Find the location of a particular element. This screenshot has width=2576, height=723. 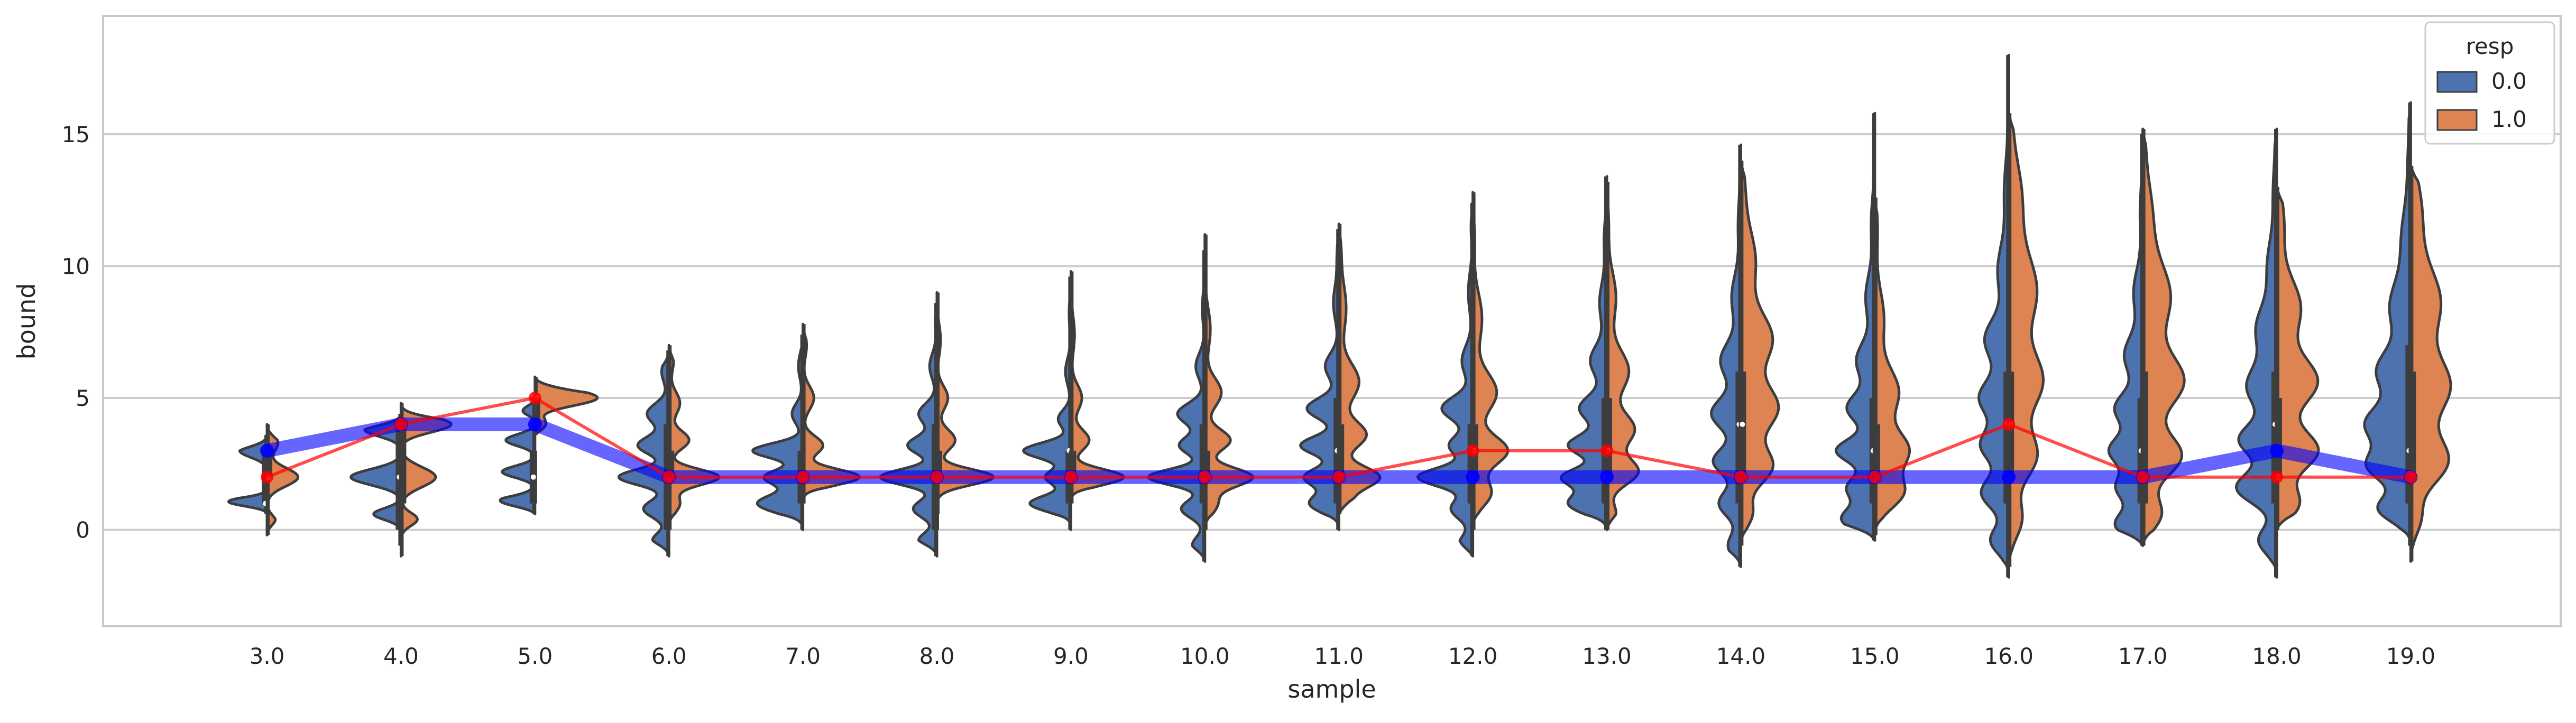

x-tick-label: 16.0 is located at coordinates (2009, 656).